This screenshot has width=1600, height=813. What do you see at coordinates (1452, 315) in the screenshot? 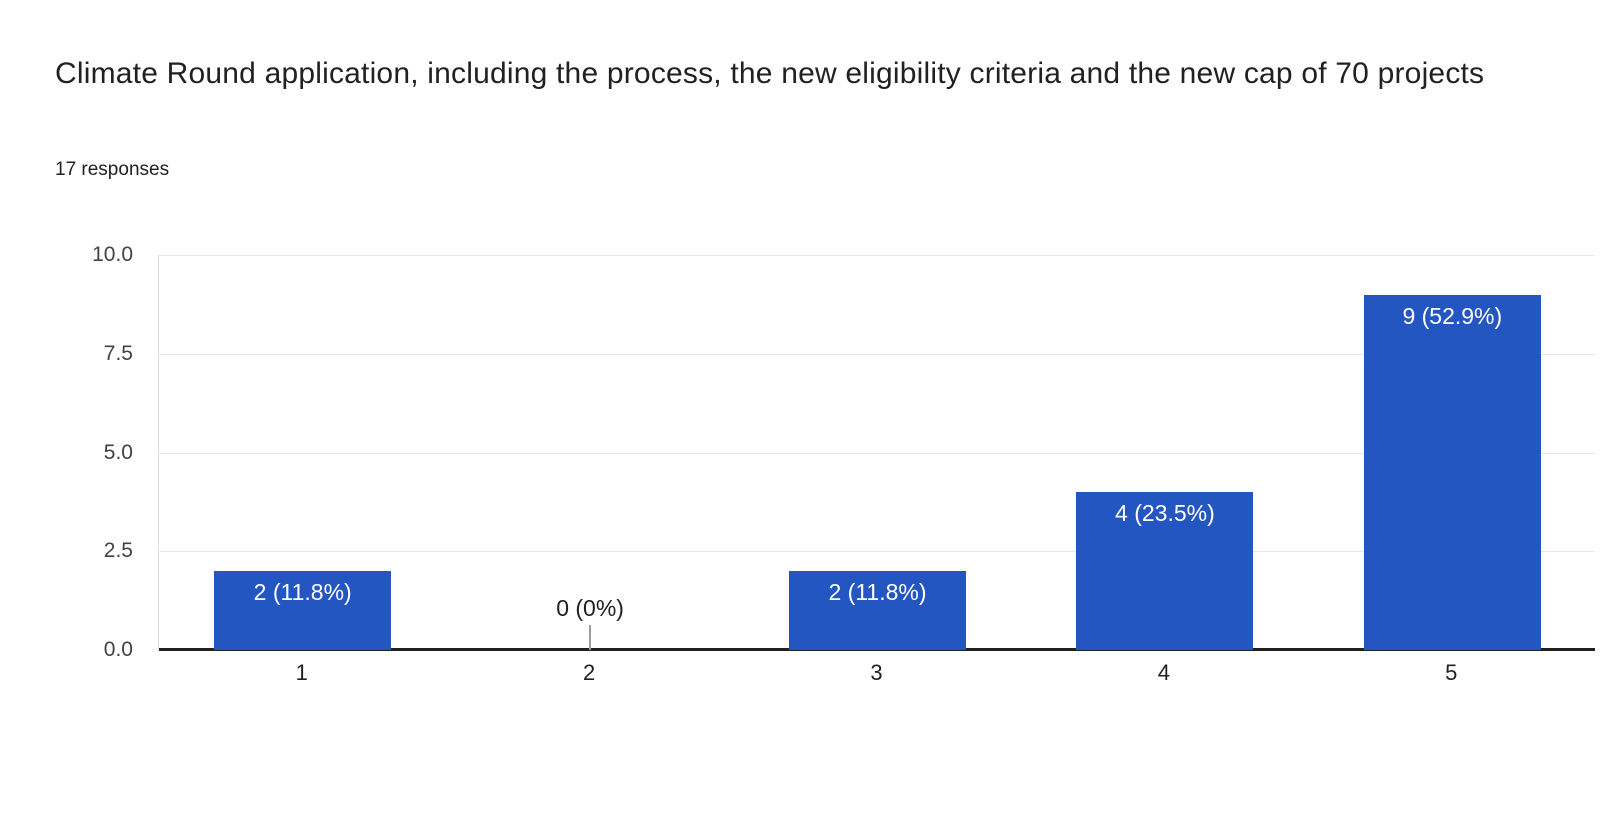
I see `bar-value-label: 9 (52.9%)` at bounding box center [1452, 315].